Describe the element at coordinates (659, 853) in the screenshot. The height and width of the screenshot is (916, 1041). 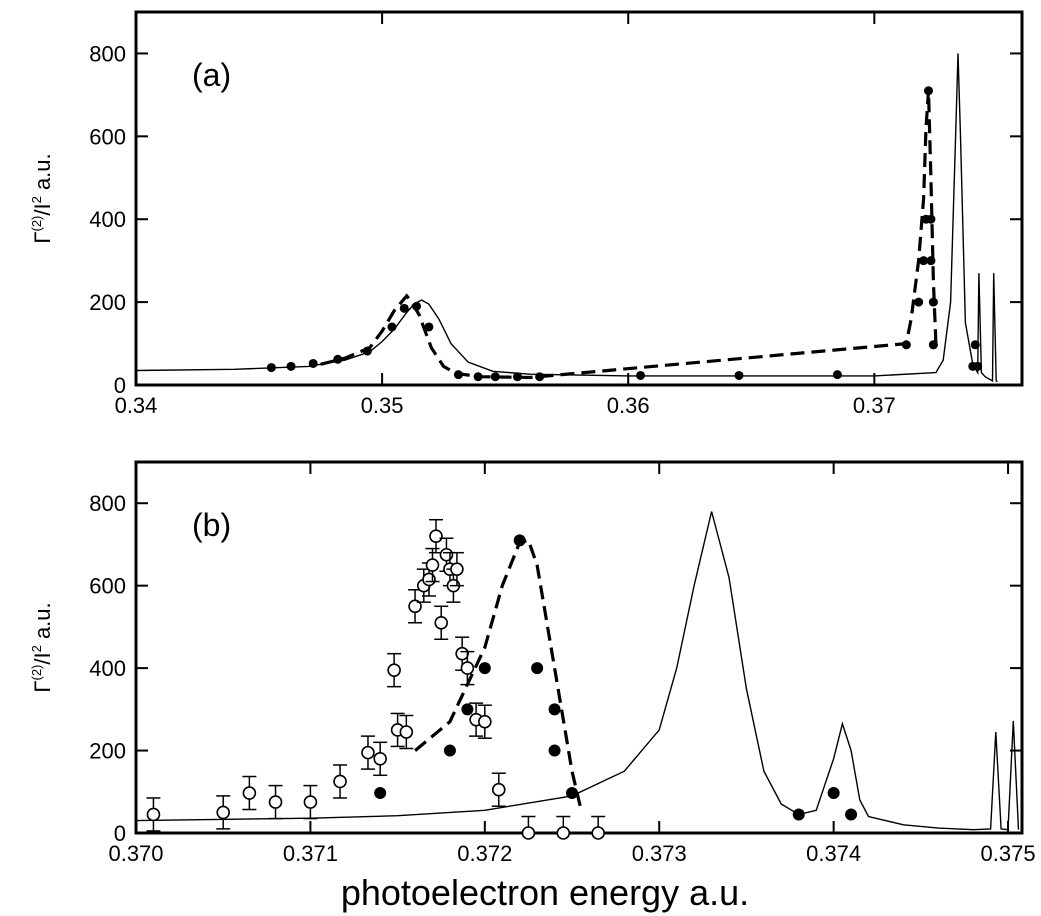
I see `x-tick-label: 0.373` at that location.